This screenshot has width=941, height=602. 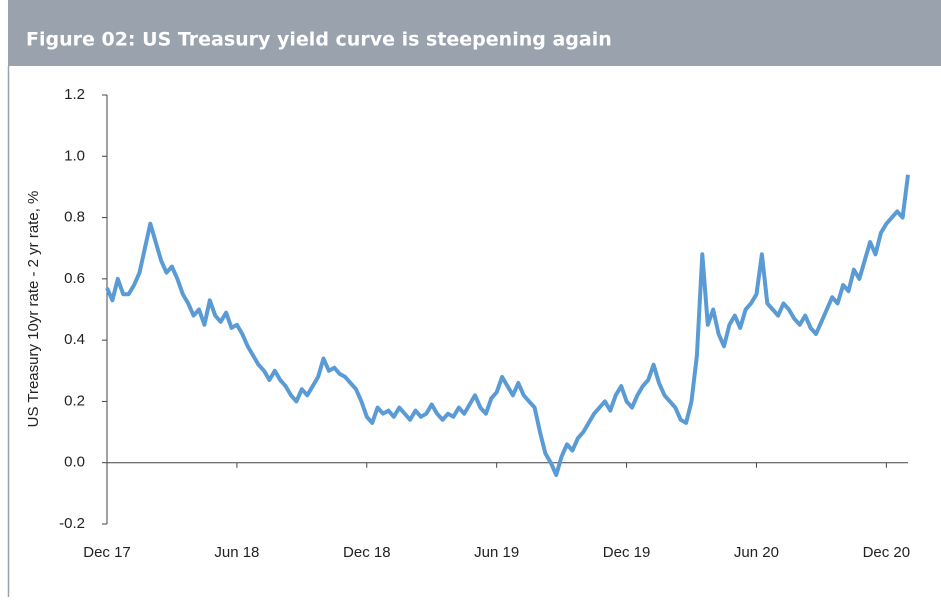 What do you see at coordinates (74, 462) in the screenshot?
I see `y-tick-label: 0.0` at bounding box center [74, 462].